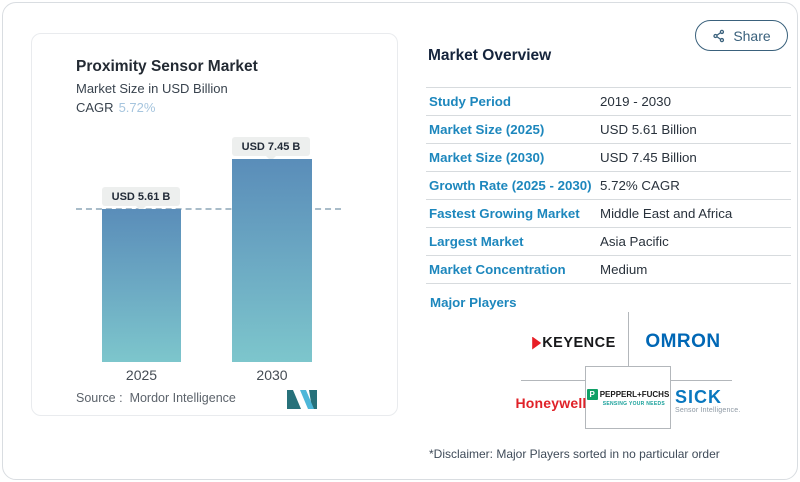 This screenshot has height=482, width=800. I want to click on honeywell-logo: Honeywell, so click(551, 403).